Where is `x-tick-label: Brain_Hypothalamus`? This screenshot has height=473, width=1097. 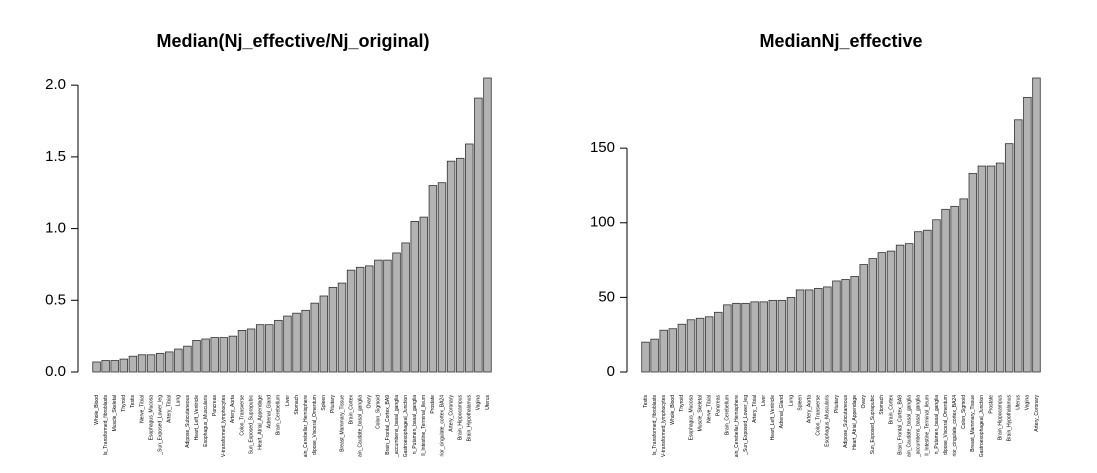
x-tick-label: Brain_Hypothalamus is located at coordinates (1010, 418).